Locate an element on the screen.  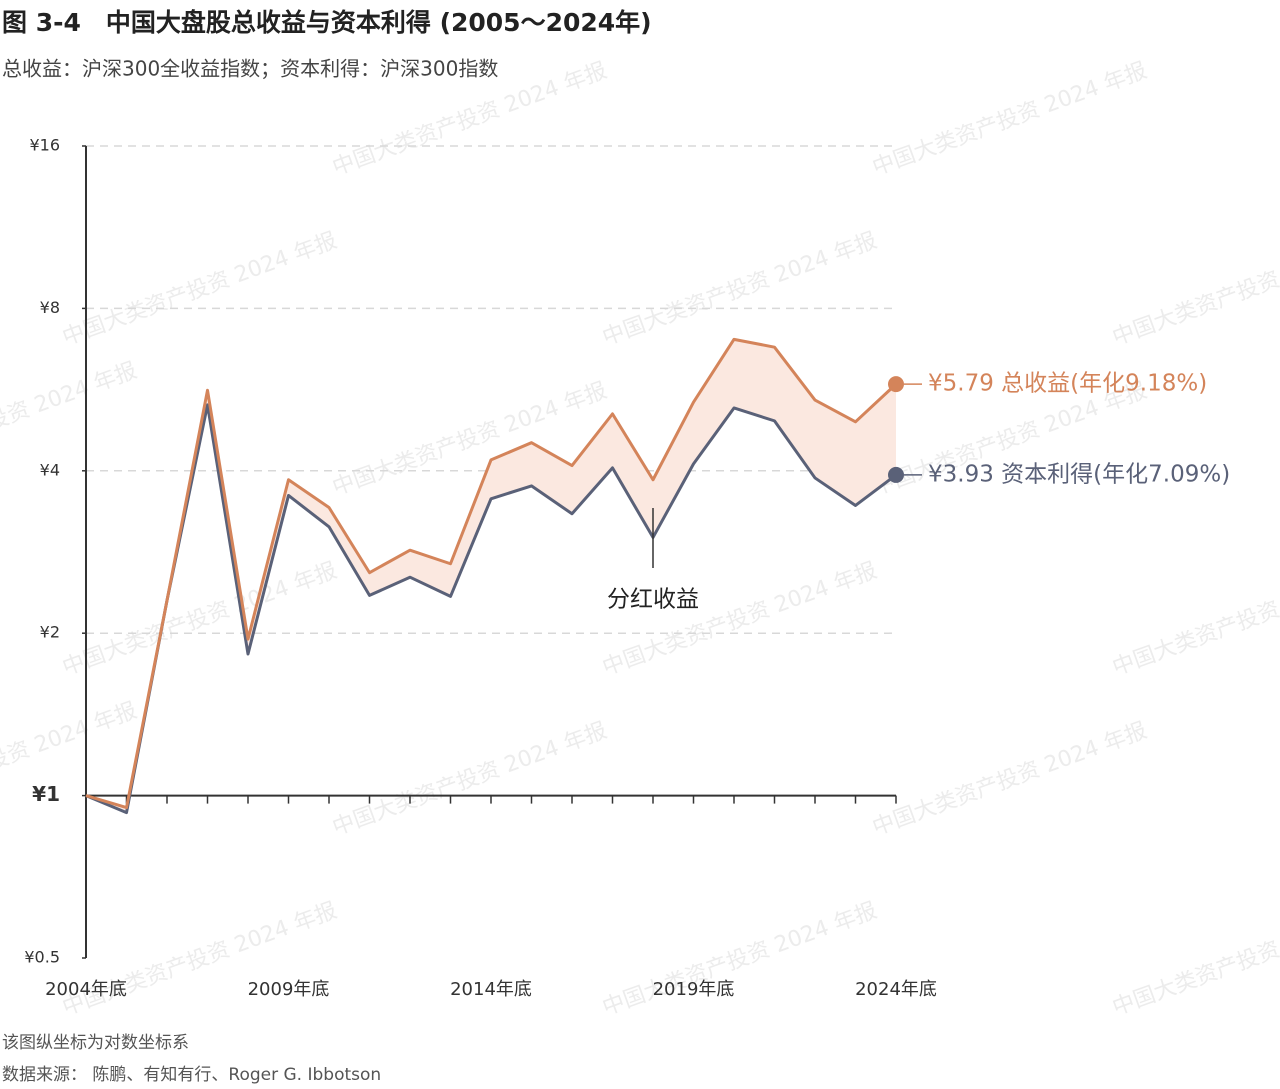
y-tick-label: ¥0.5 is located at coordinates (42, 957).